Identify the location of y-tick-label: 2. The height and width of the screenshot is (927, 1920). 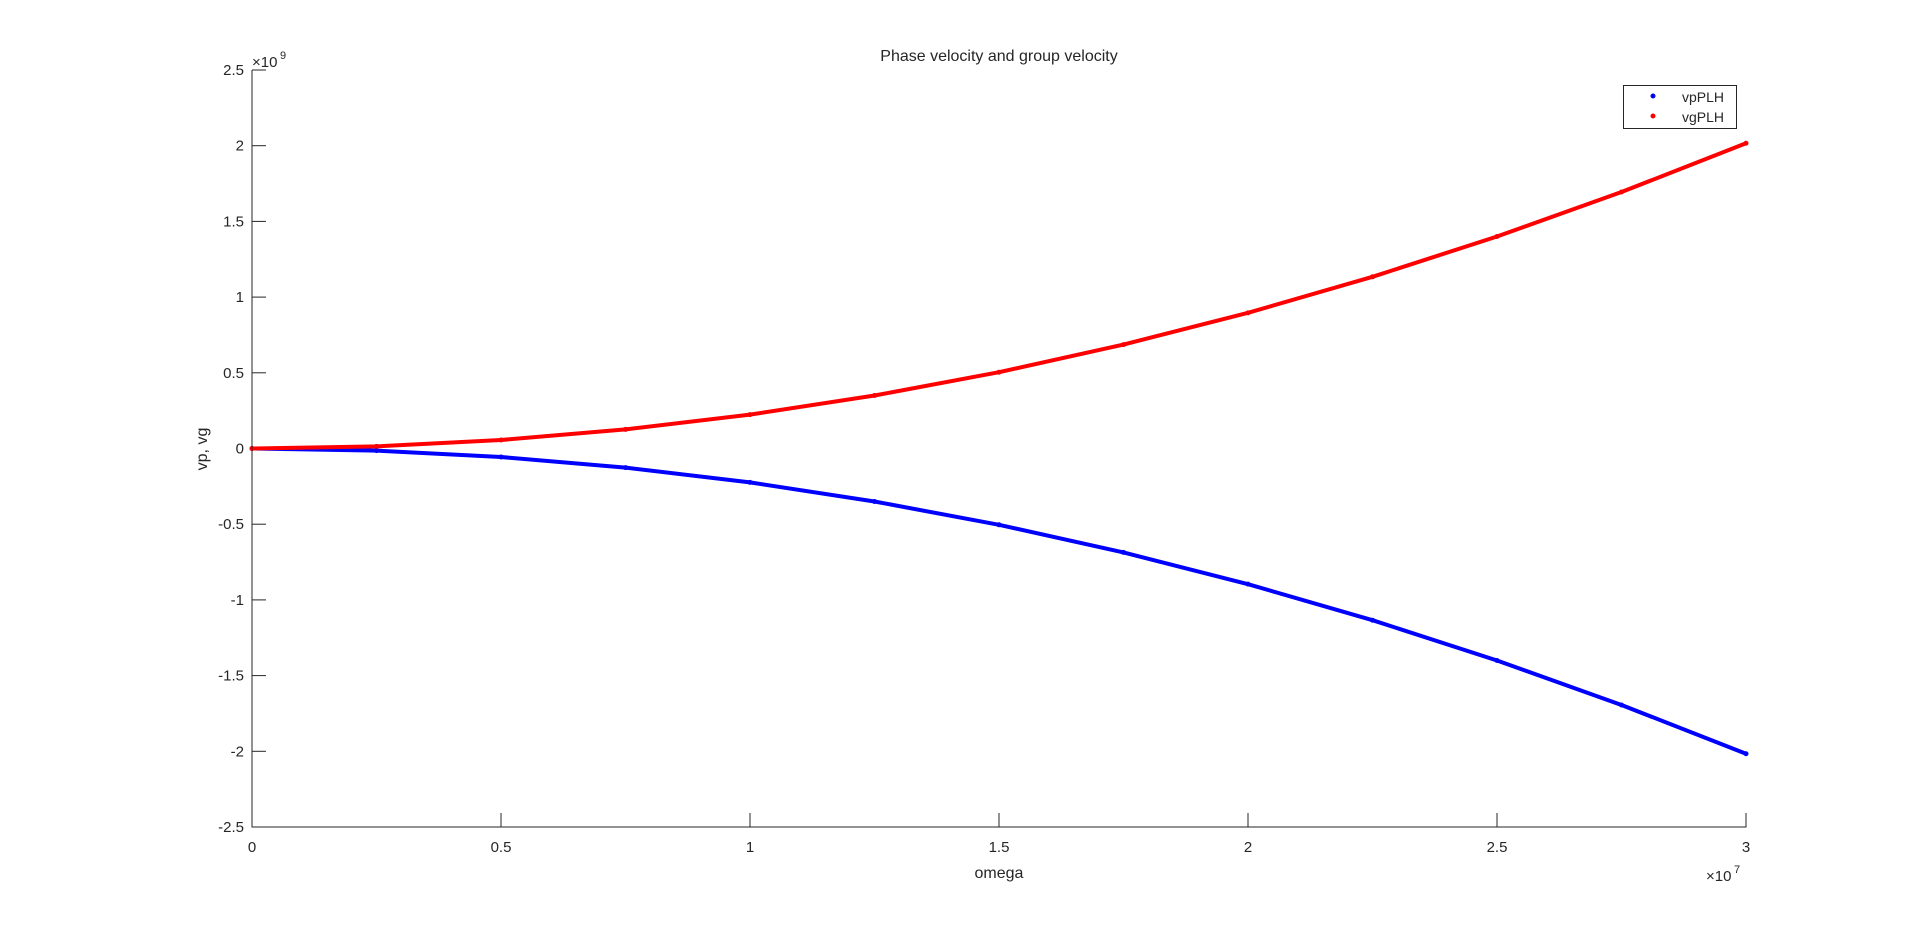
(240, 146).